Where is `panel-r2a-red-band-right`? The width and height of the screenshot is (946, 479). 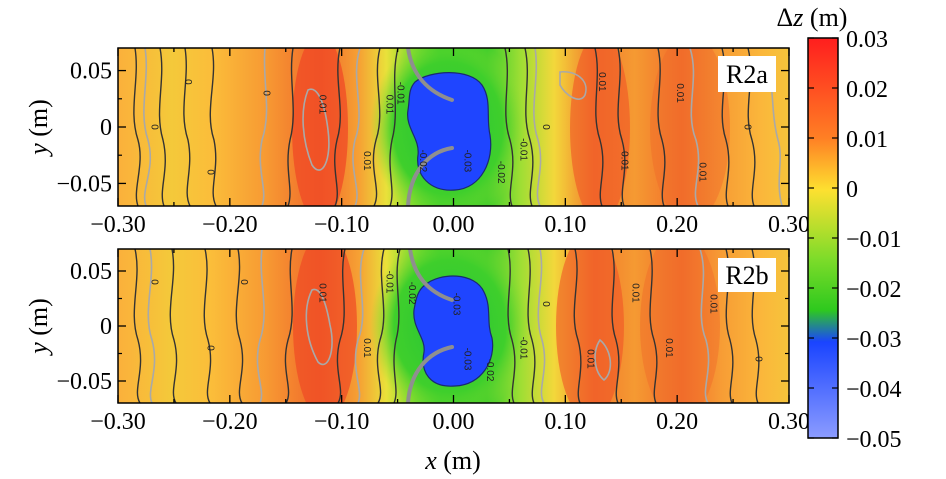 panel-r2a-red-band-right is located at coordinates (600, 127).